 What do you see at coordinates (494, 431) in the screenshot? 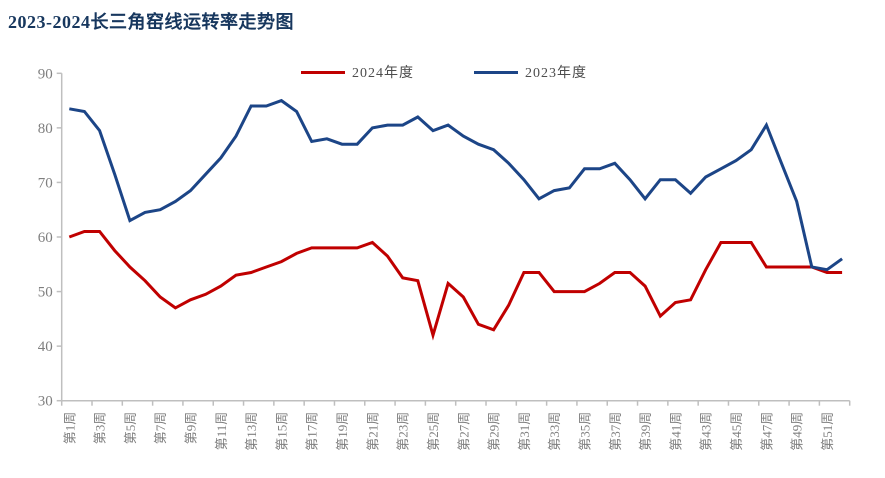
I see `x-tick-label: 第29周` at bounding box center [494, 431].